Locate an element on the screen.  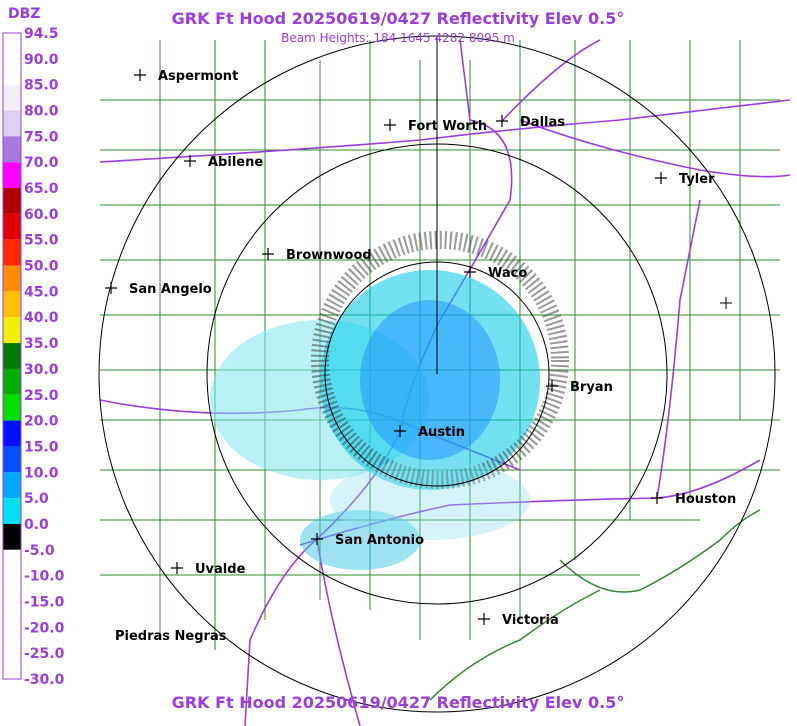
legend-label: 45.0 is located at coordinates (41, 292).